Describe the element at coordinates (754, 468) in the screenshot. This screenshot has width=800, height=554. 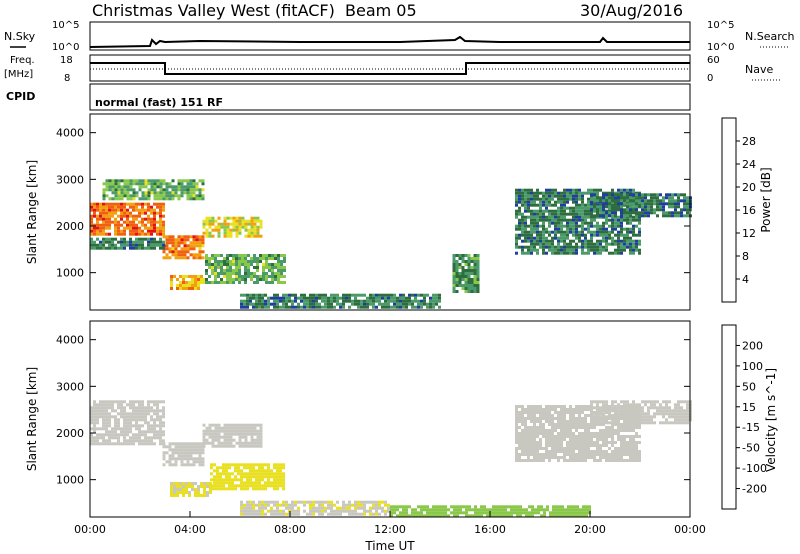
I see `colorbar-tick-label: -100` at that location.